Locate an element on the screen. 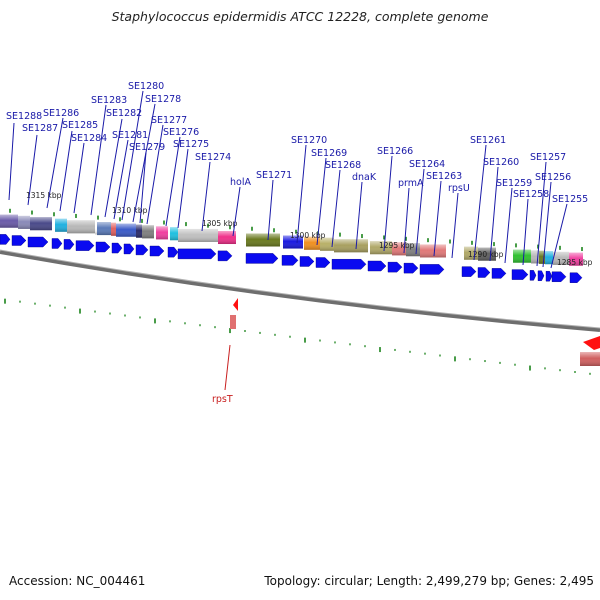 This screenshot has width=600, height=600. gene-label-SE1260: SE1260 is located at coordinates (501, 162).